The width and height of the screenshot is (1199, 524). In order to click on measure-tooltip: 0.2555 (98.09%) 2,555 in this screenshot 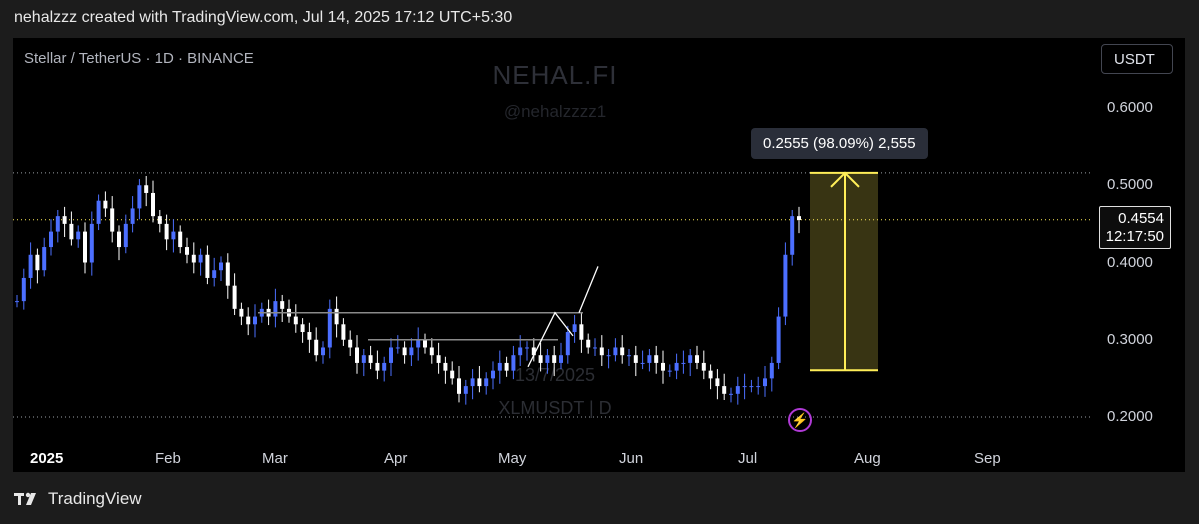, I will do `click(839, 143)`.